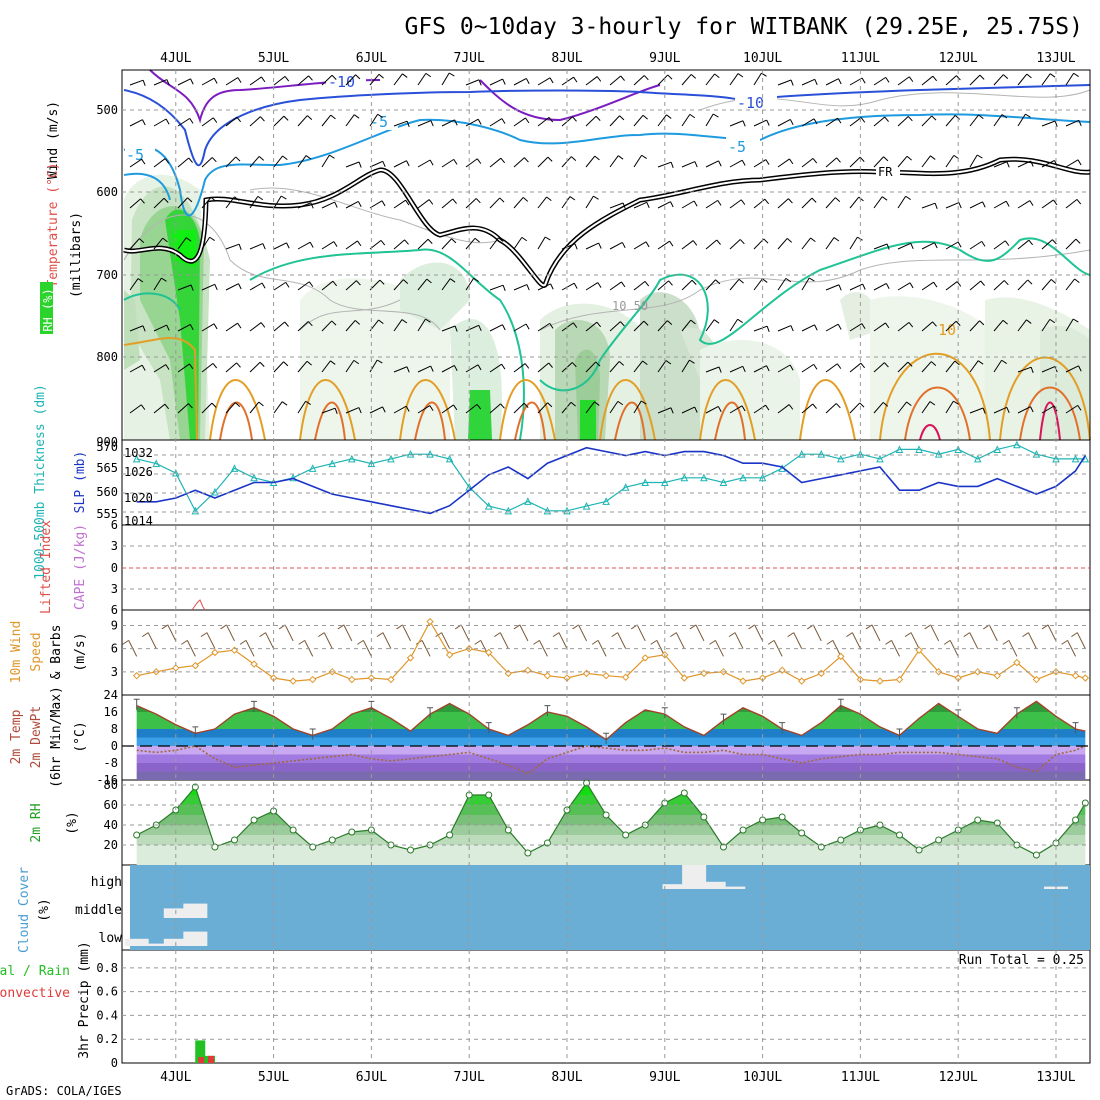 Image resolution: width=1100 pixels, height=1100 pixels. Describe the element at coordinates (607, 907) in the screenshot. I see `cloud-cover-panel` at that location.